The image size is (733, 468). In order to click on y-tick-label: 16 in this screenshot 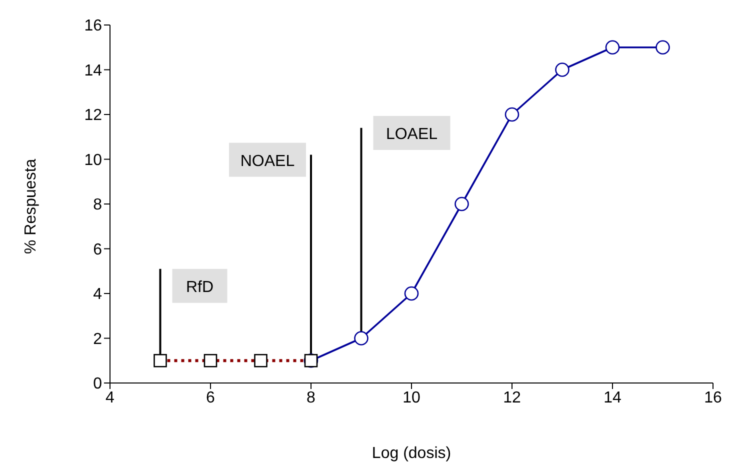, I will do `click(93, 26)`.